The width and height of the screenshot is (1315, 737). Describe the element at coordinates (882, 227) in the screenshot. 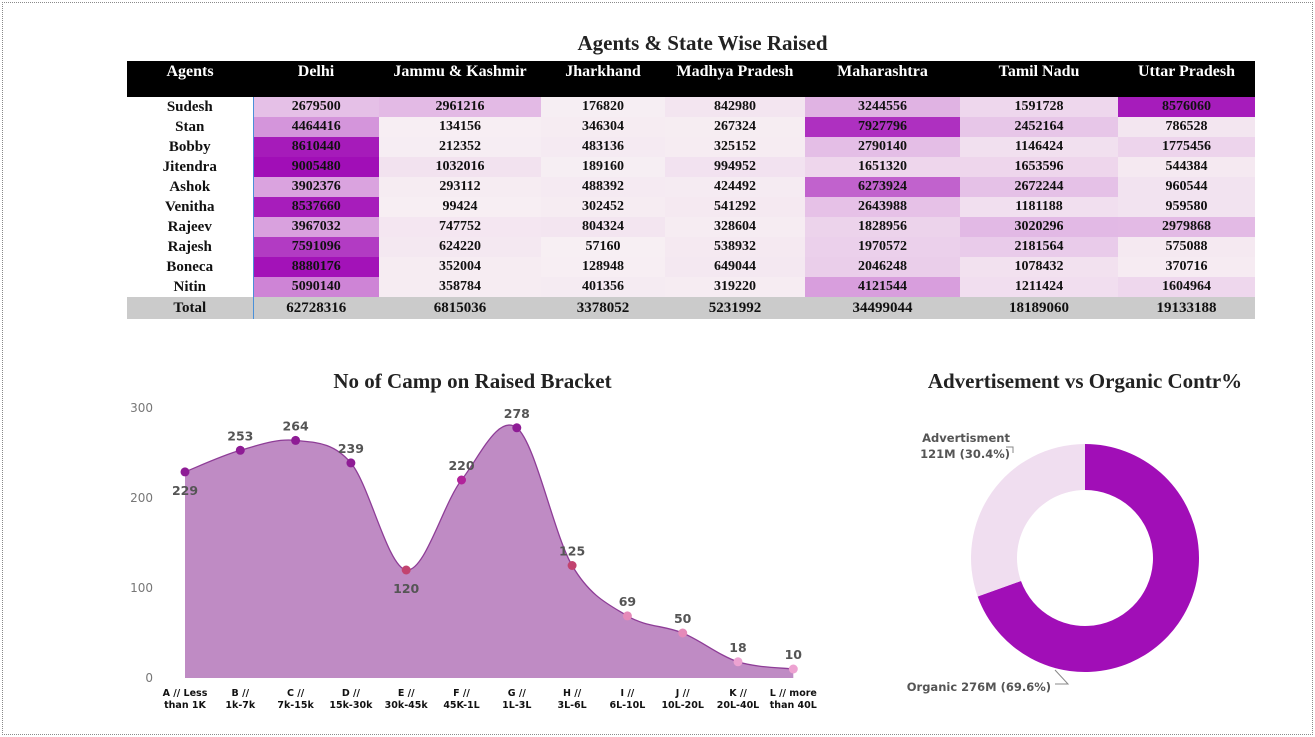

I see `value-cell: 1828956` at that location.